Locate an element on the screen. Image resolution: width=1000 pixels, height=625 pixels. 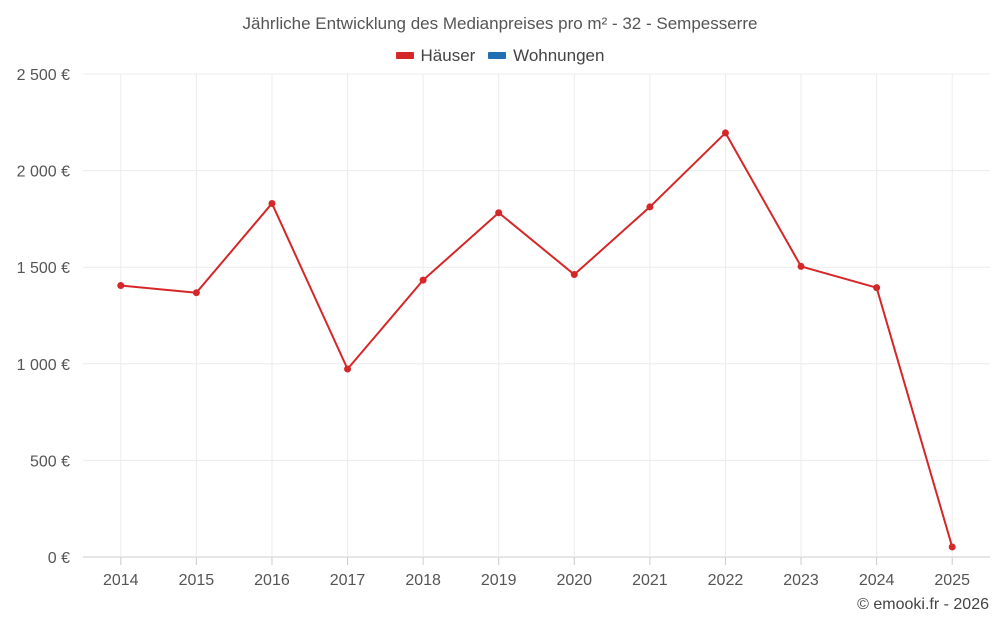
legend-item-haeuser: Häuser is located at coordinates (435, 55).